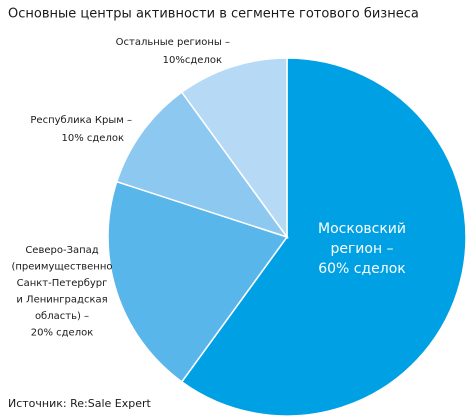 The height and width of the screenshot is (418, 472). What do you see at coordinates (62, 333) in the screenshot?
I see `value-label: 20% сделок` at bounding box center [62, 333].